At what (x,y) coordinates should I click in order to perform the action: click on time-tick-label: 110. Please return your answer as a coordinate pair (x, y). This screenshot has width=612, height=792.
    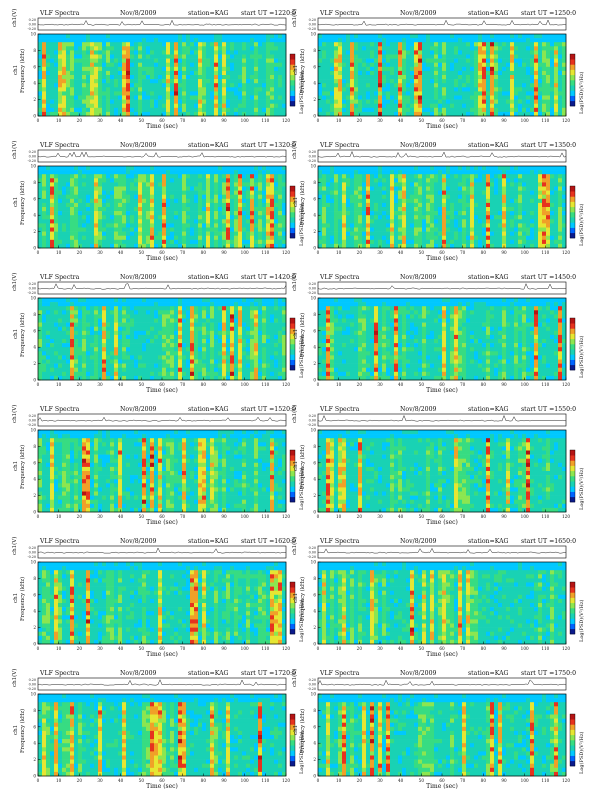
    Looking at the image, I should click on (545, 120).